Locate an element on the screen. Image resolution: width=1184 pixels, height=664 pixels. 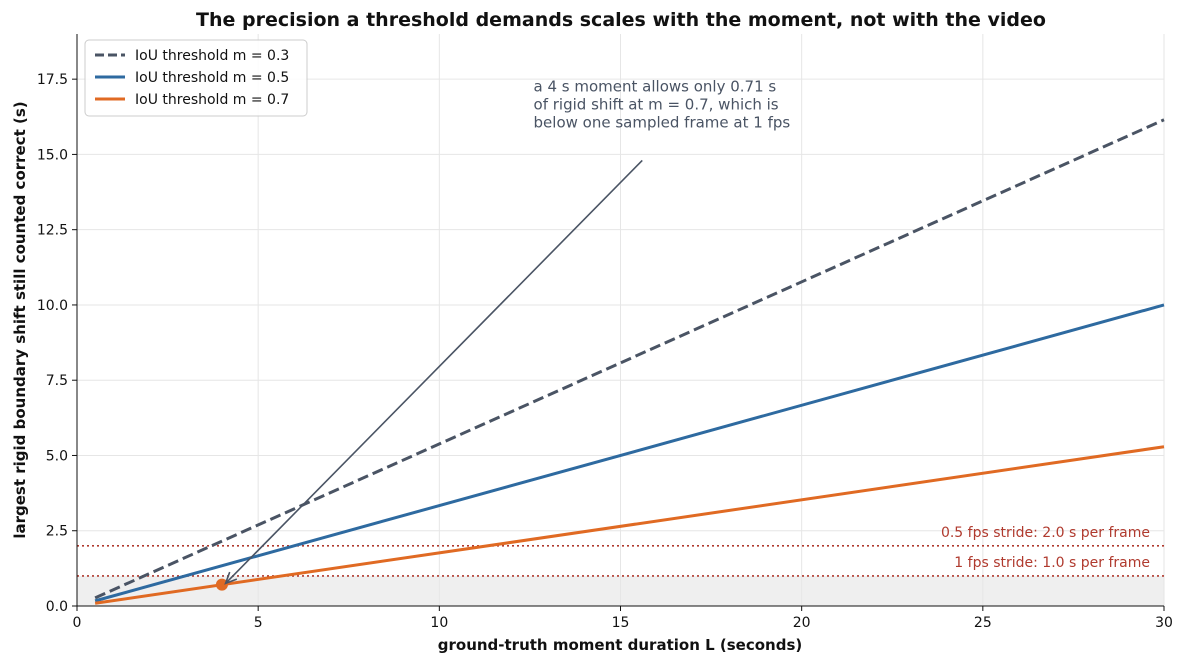
legend-frame is located at coordinates (196, 78).